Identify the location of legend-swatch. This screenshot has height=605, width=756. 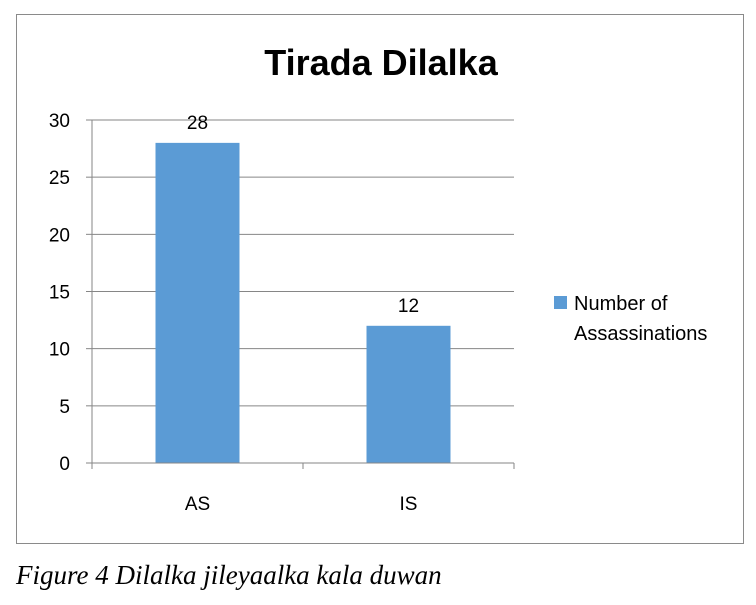
(560, 302).